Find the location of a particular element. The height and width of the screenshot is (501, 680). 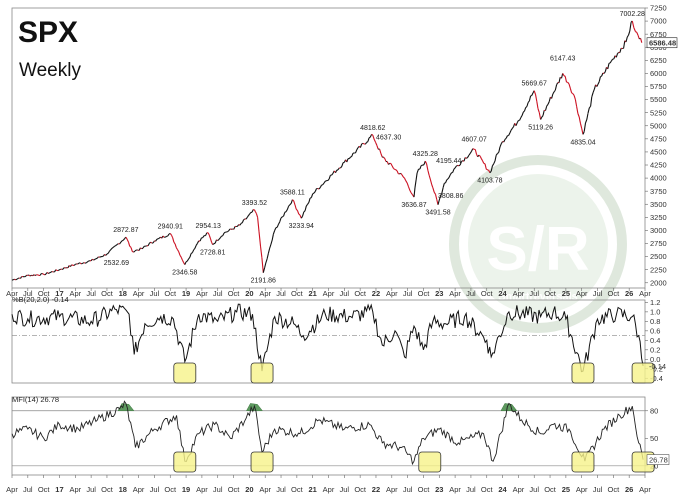

price-annotation: 4103.78 is located at coordinates (489, 181).